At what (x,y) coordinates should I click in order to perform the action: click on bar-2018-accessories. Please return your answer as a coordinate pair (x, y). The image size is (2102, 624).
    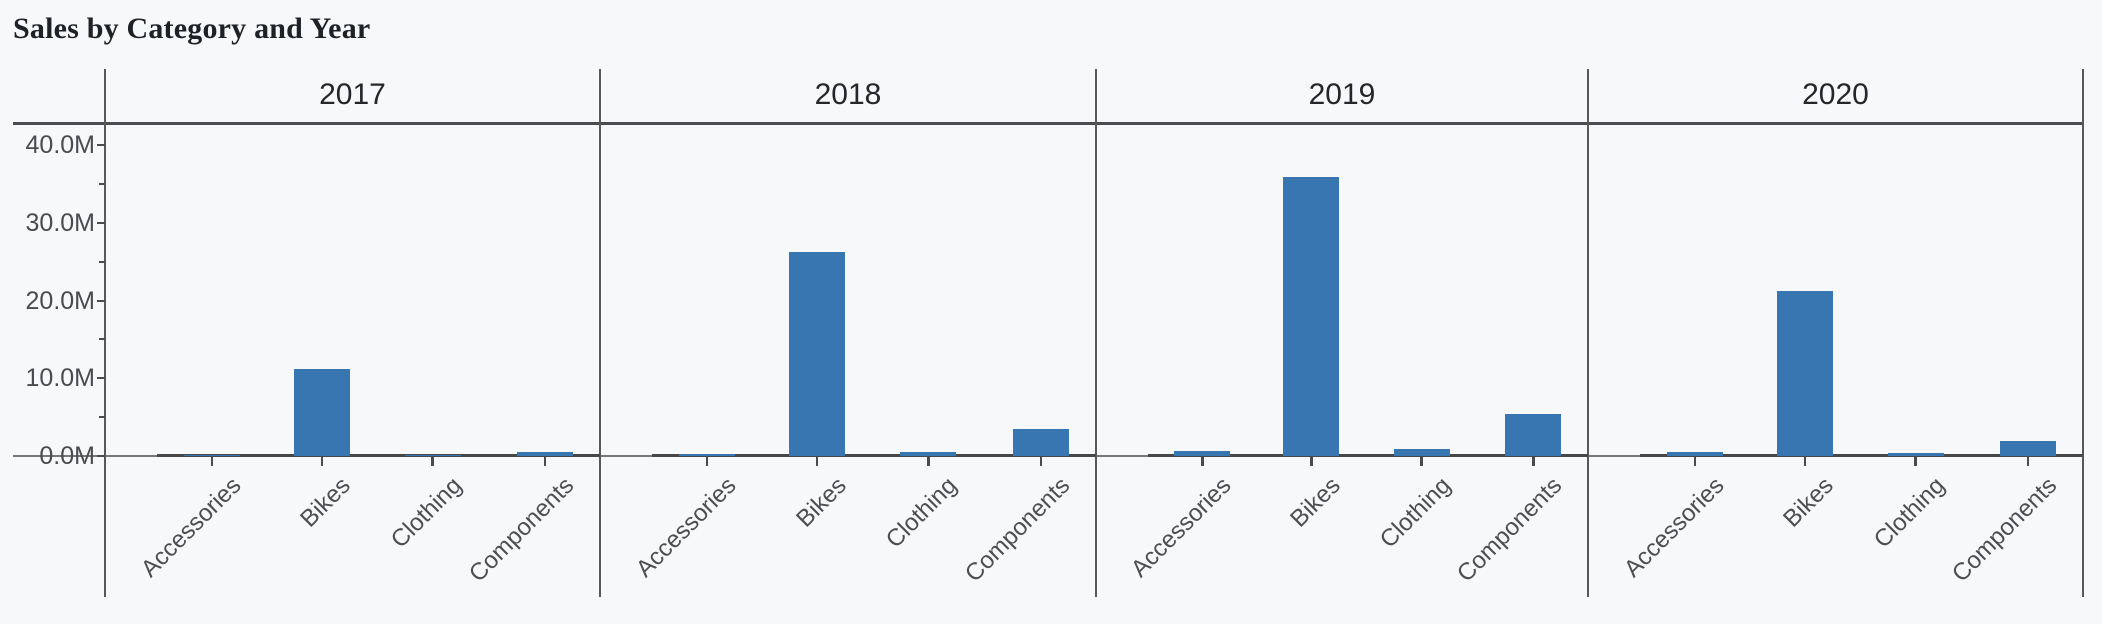
    Looking at the image, I should click on (707, 455).